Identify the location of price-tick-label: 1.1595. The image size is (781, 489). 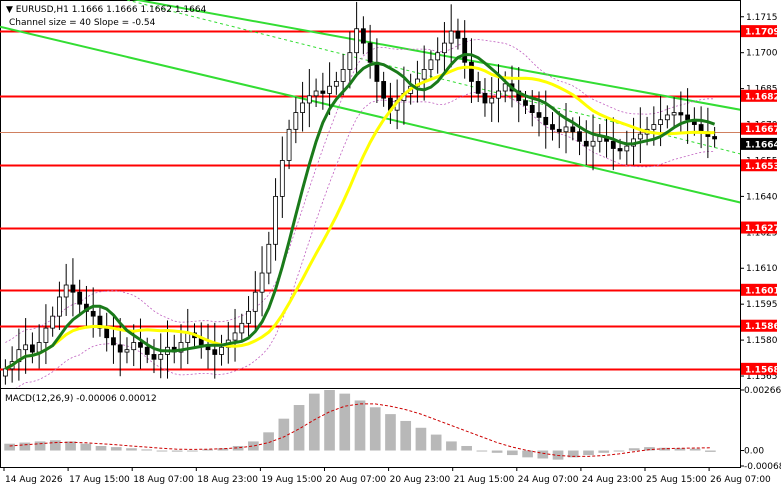
(762, 305).